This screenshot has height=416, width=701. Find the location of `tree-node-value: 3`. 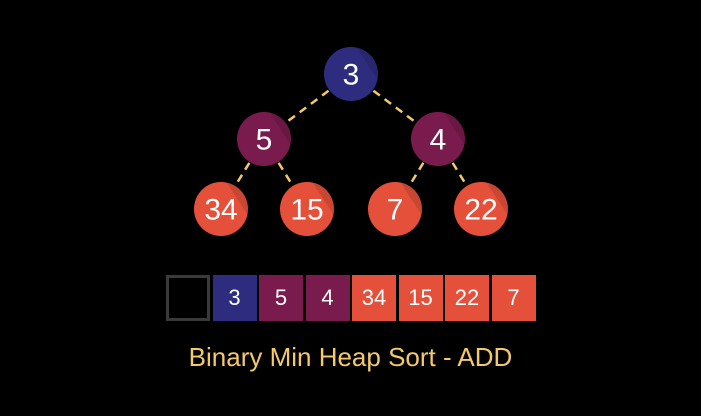

tree-node-value: 3 is located at coordinates (351, 75).